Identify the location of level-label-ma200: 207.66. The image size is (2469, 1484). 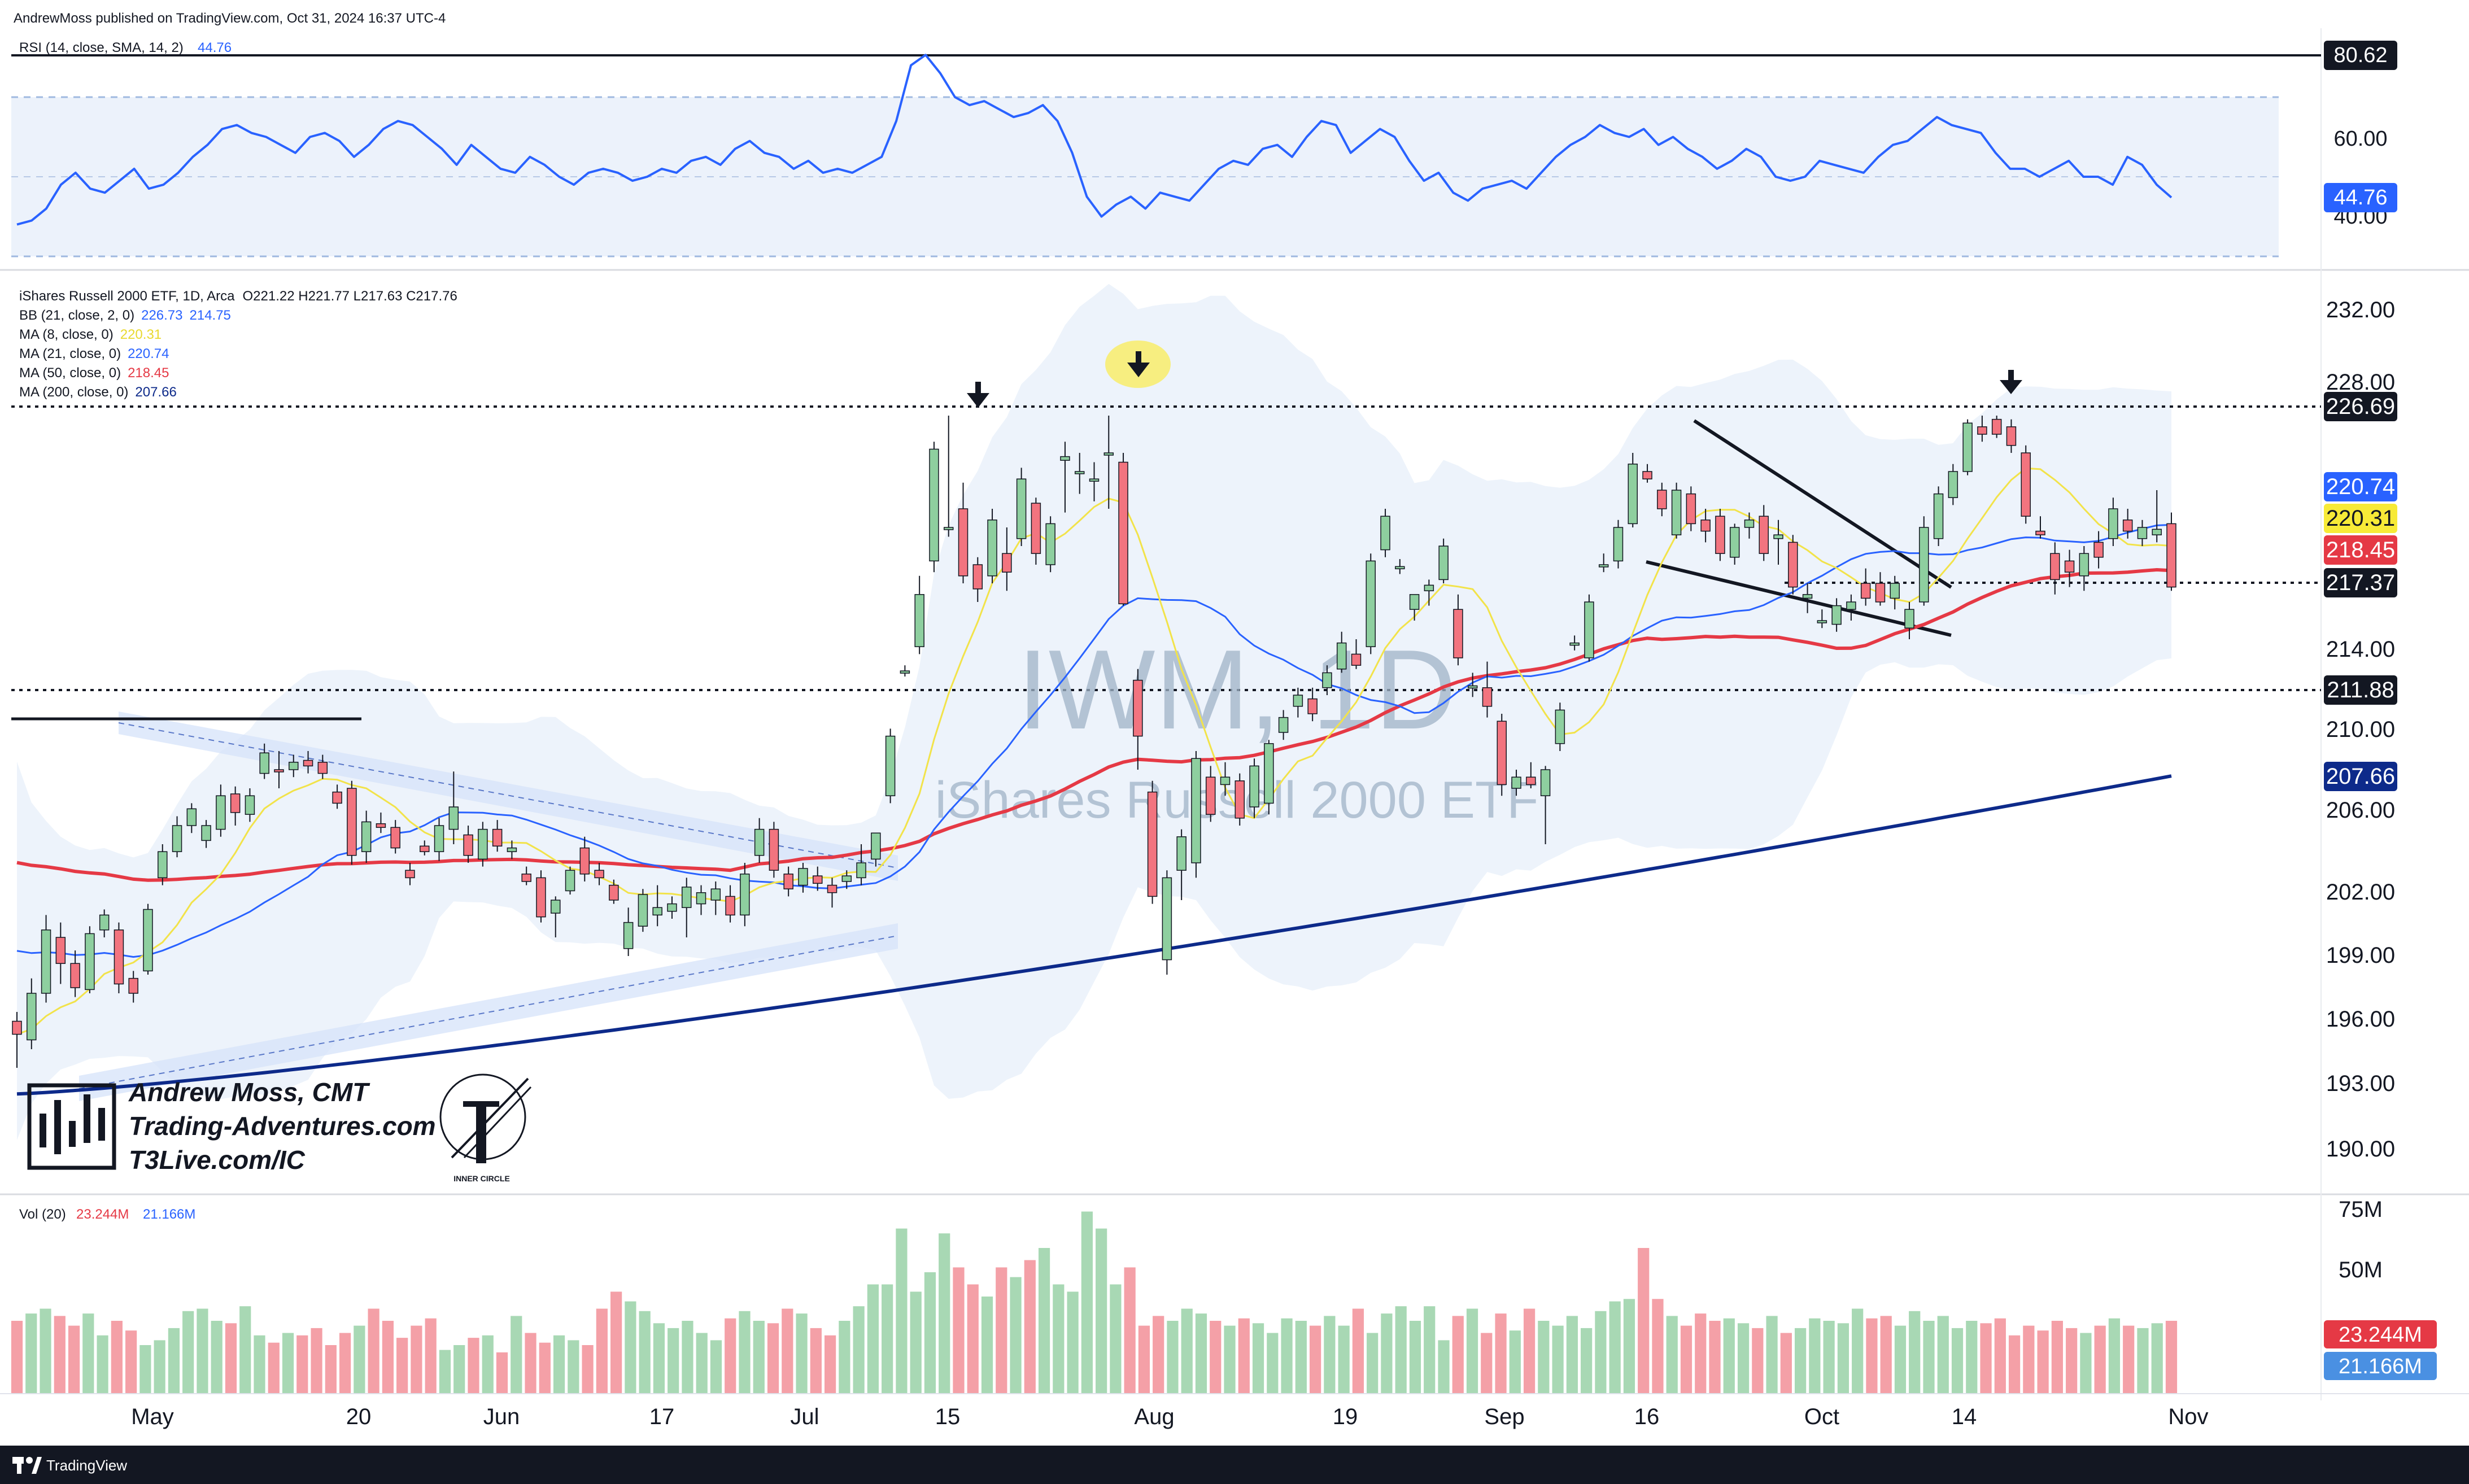
(2360, 776).